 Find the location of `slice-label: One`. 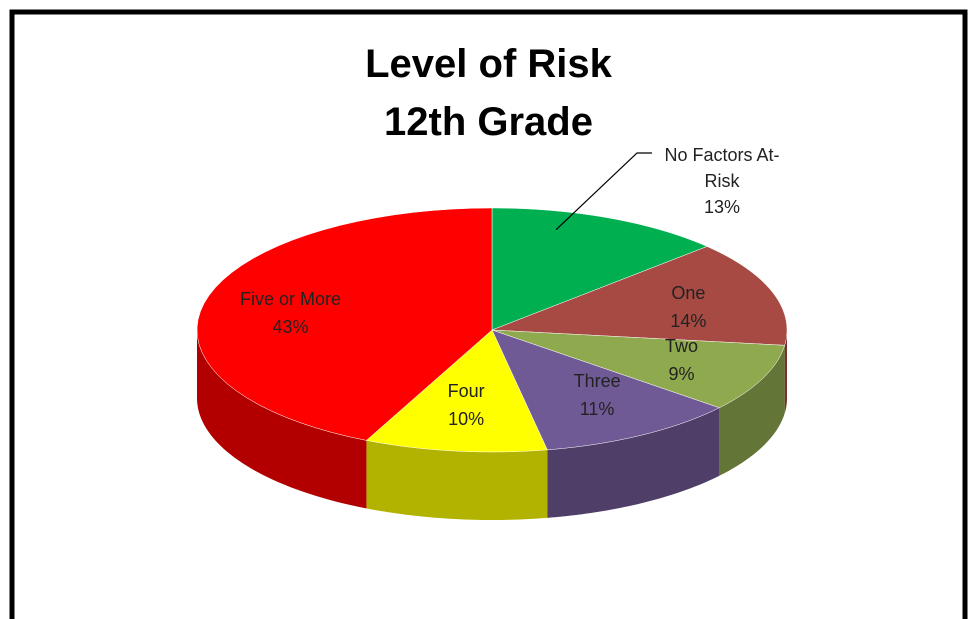

slice-label: One is located at coordinates (688, 292).